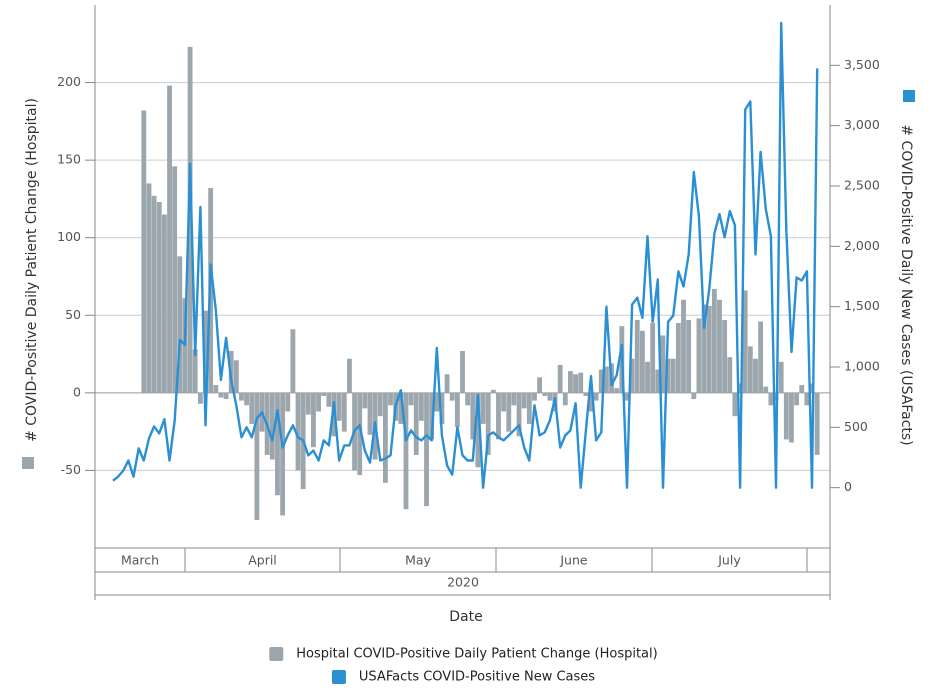  What do you see at coordinates (909, 96) in the screenshot?
I see `y2-key` at bounding box center [909, 96].